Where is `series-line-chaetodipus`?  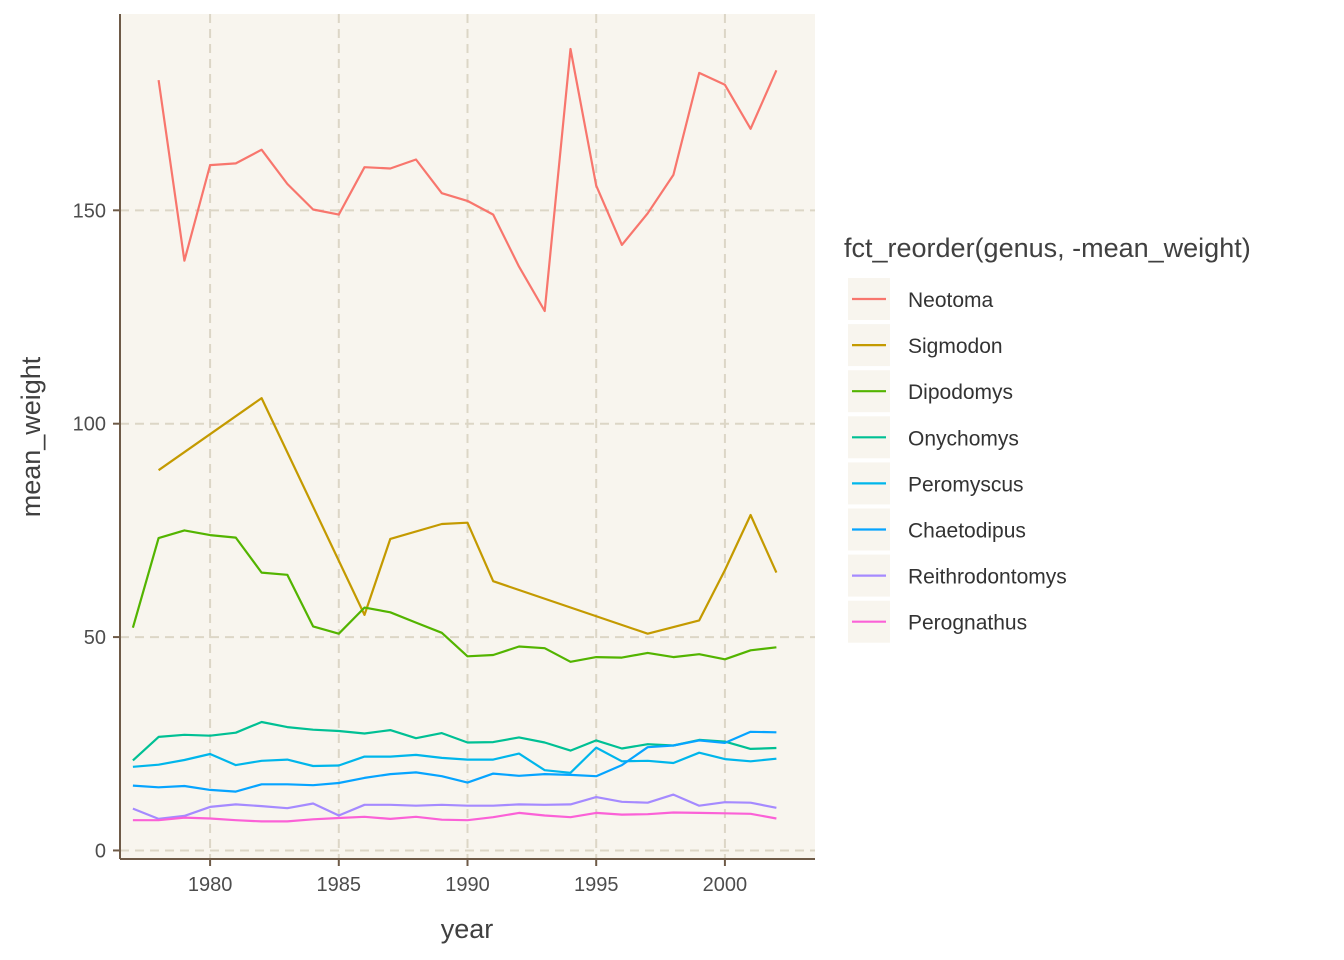 series-line-chaetodipus is located at coordinates (454, 761).